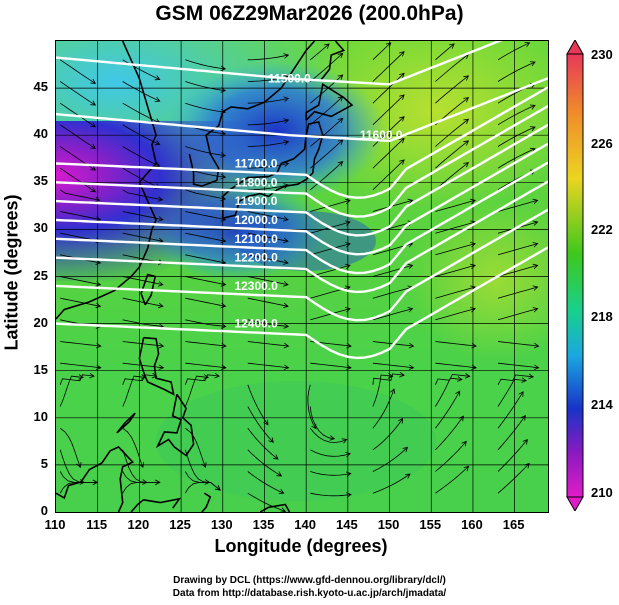 This screenshot has width=619, height=605. What do you see at coordinates (11, 272) in the screenshot?
I see `y-axis-label: Latitude (degrees)` at bounding box center [11, 272].